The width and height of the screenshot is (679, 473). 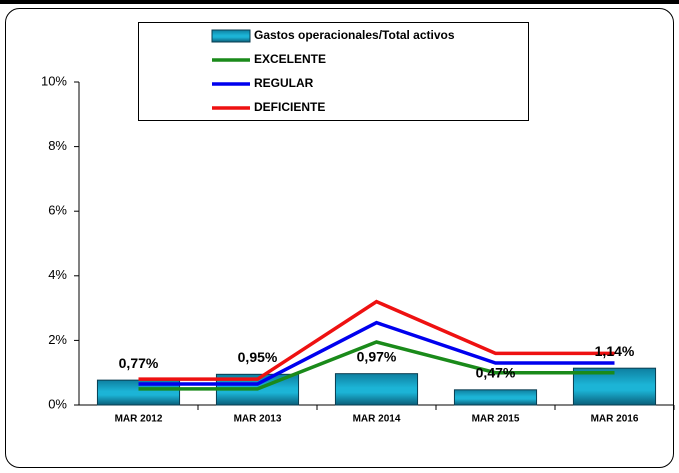 I want to click on x-tick-label: MAR 2013, so click(x=258, y=419).